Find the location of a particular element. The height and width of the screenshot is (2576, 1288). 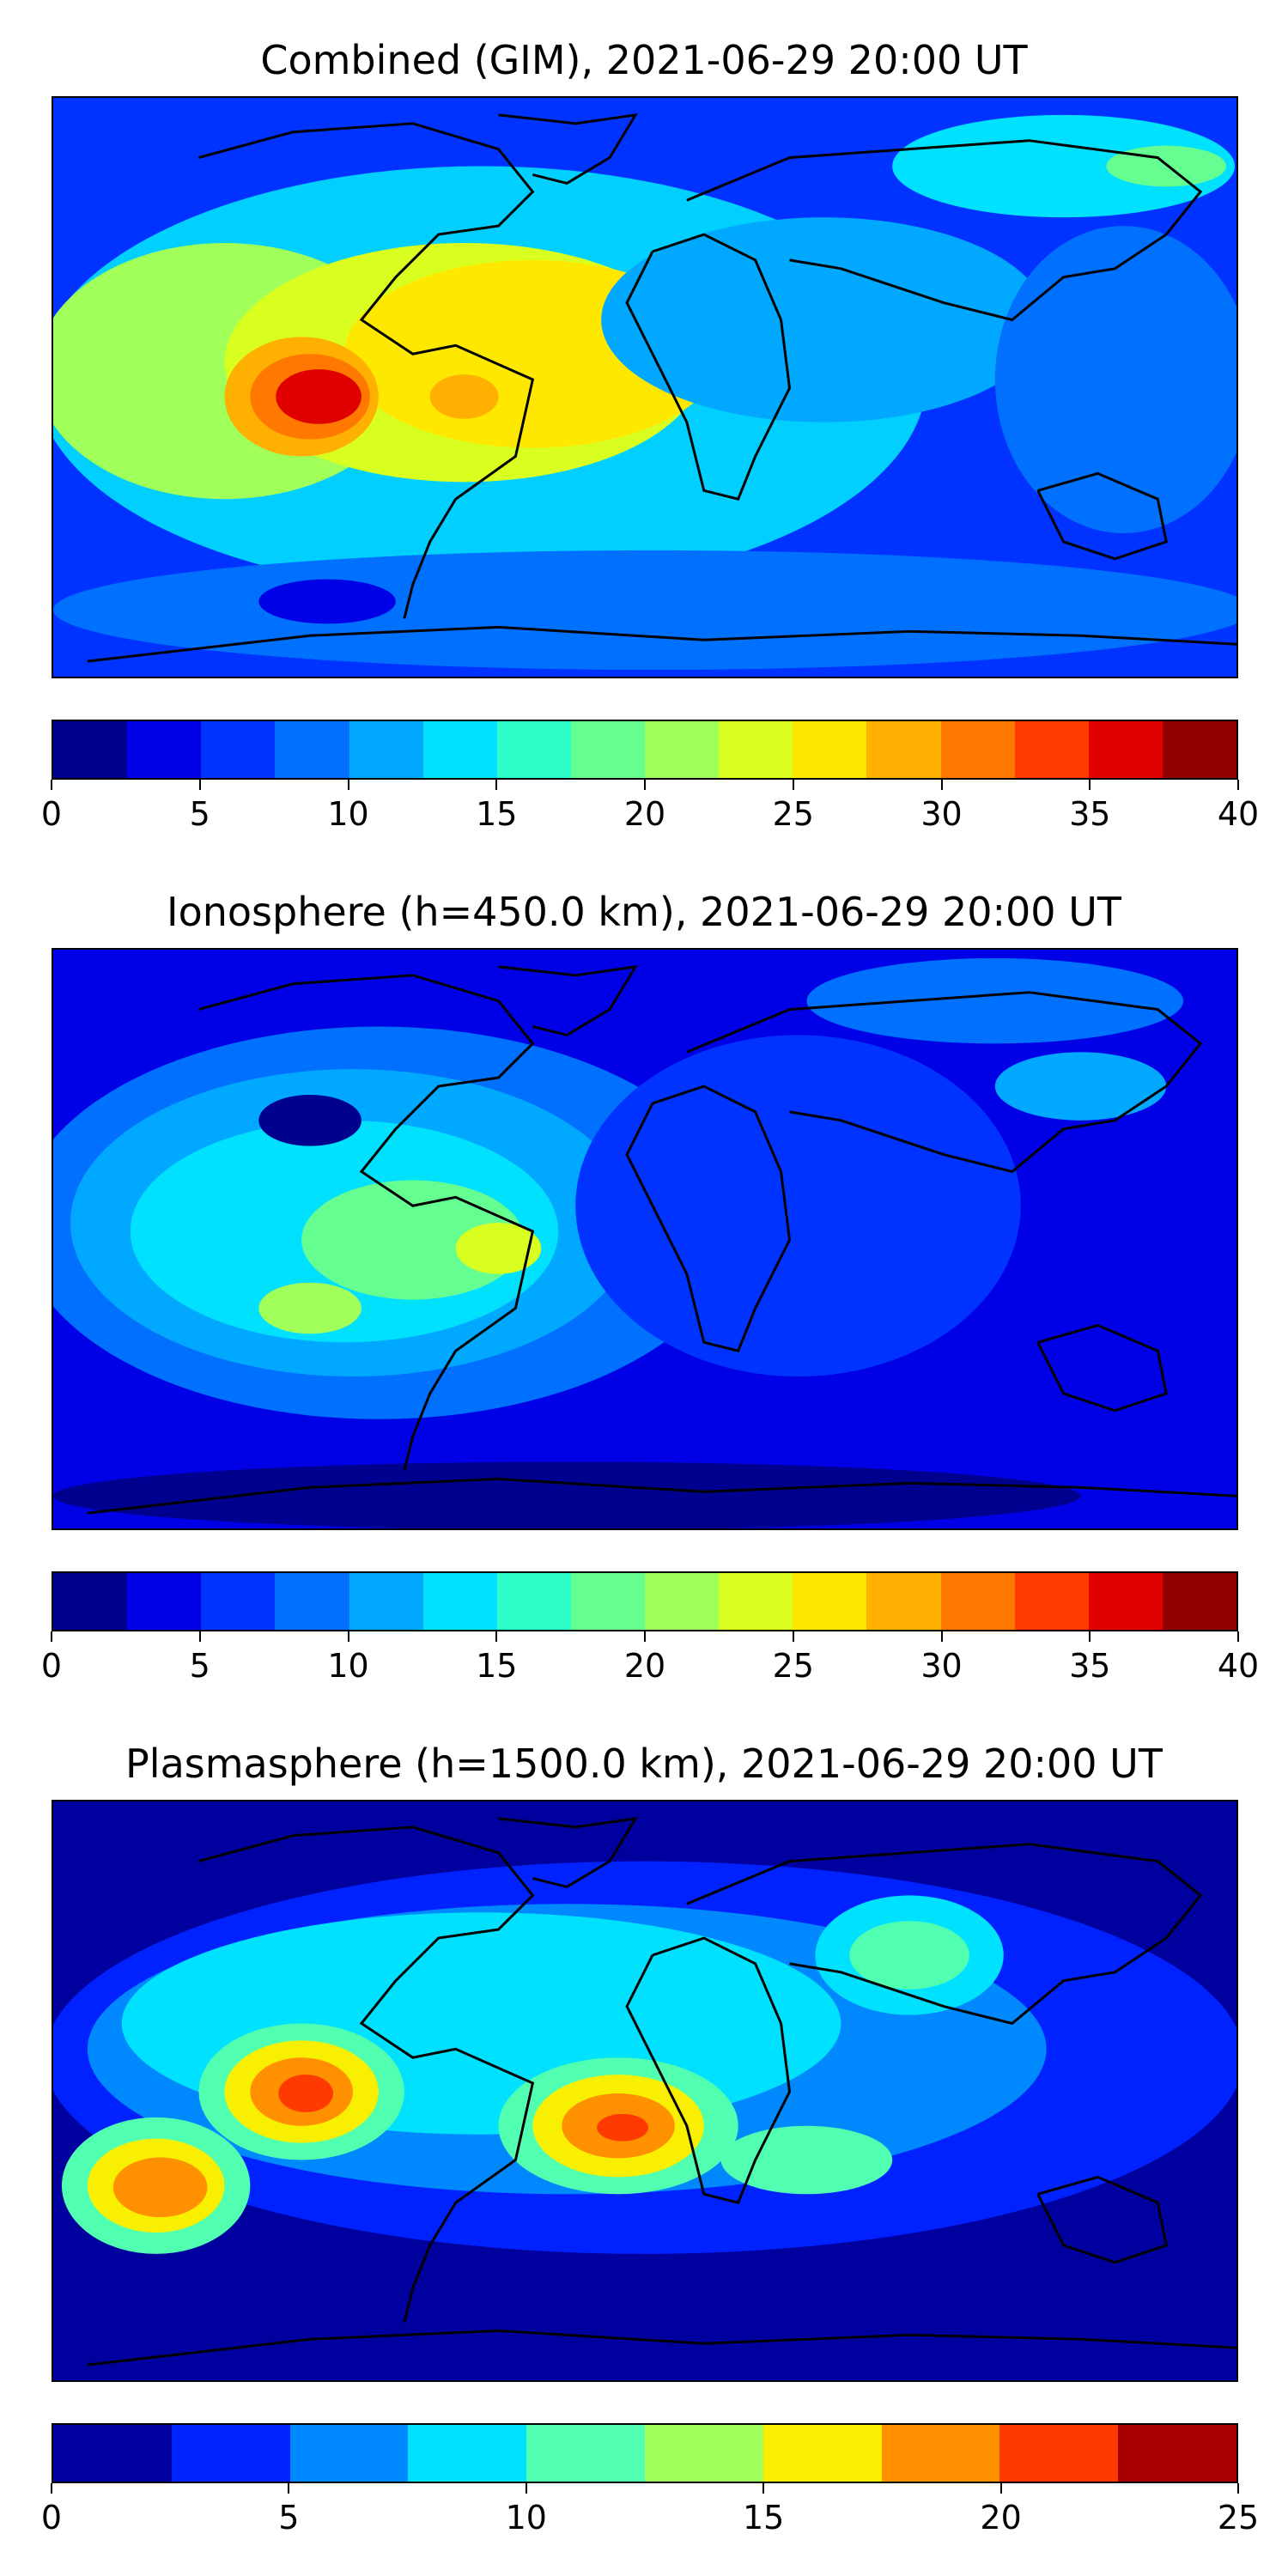

colorbar-ionosphere is located at coordinates (645, 1601).